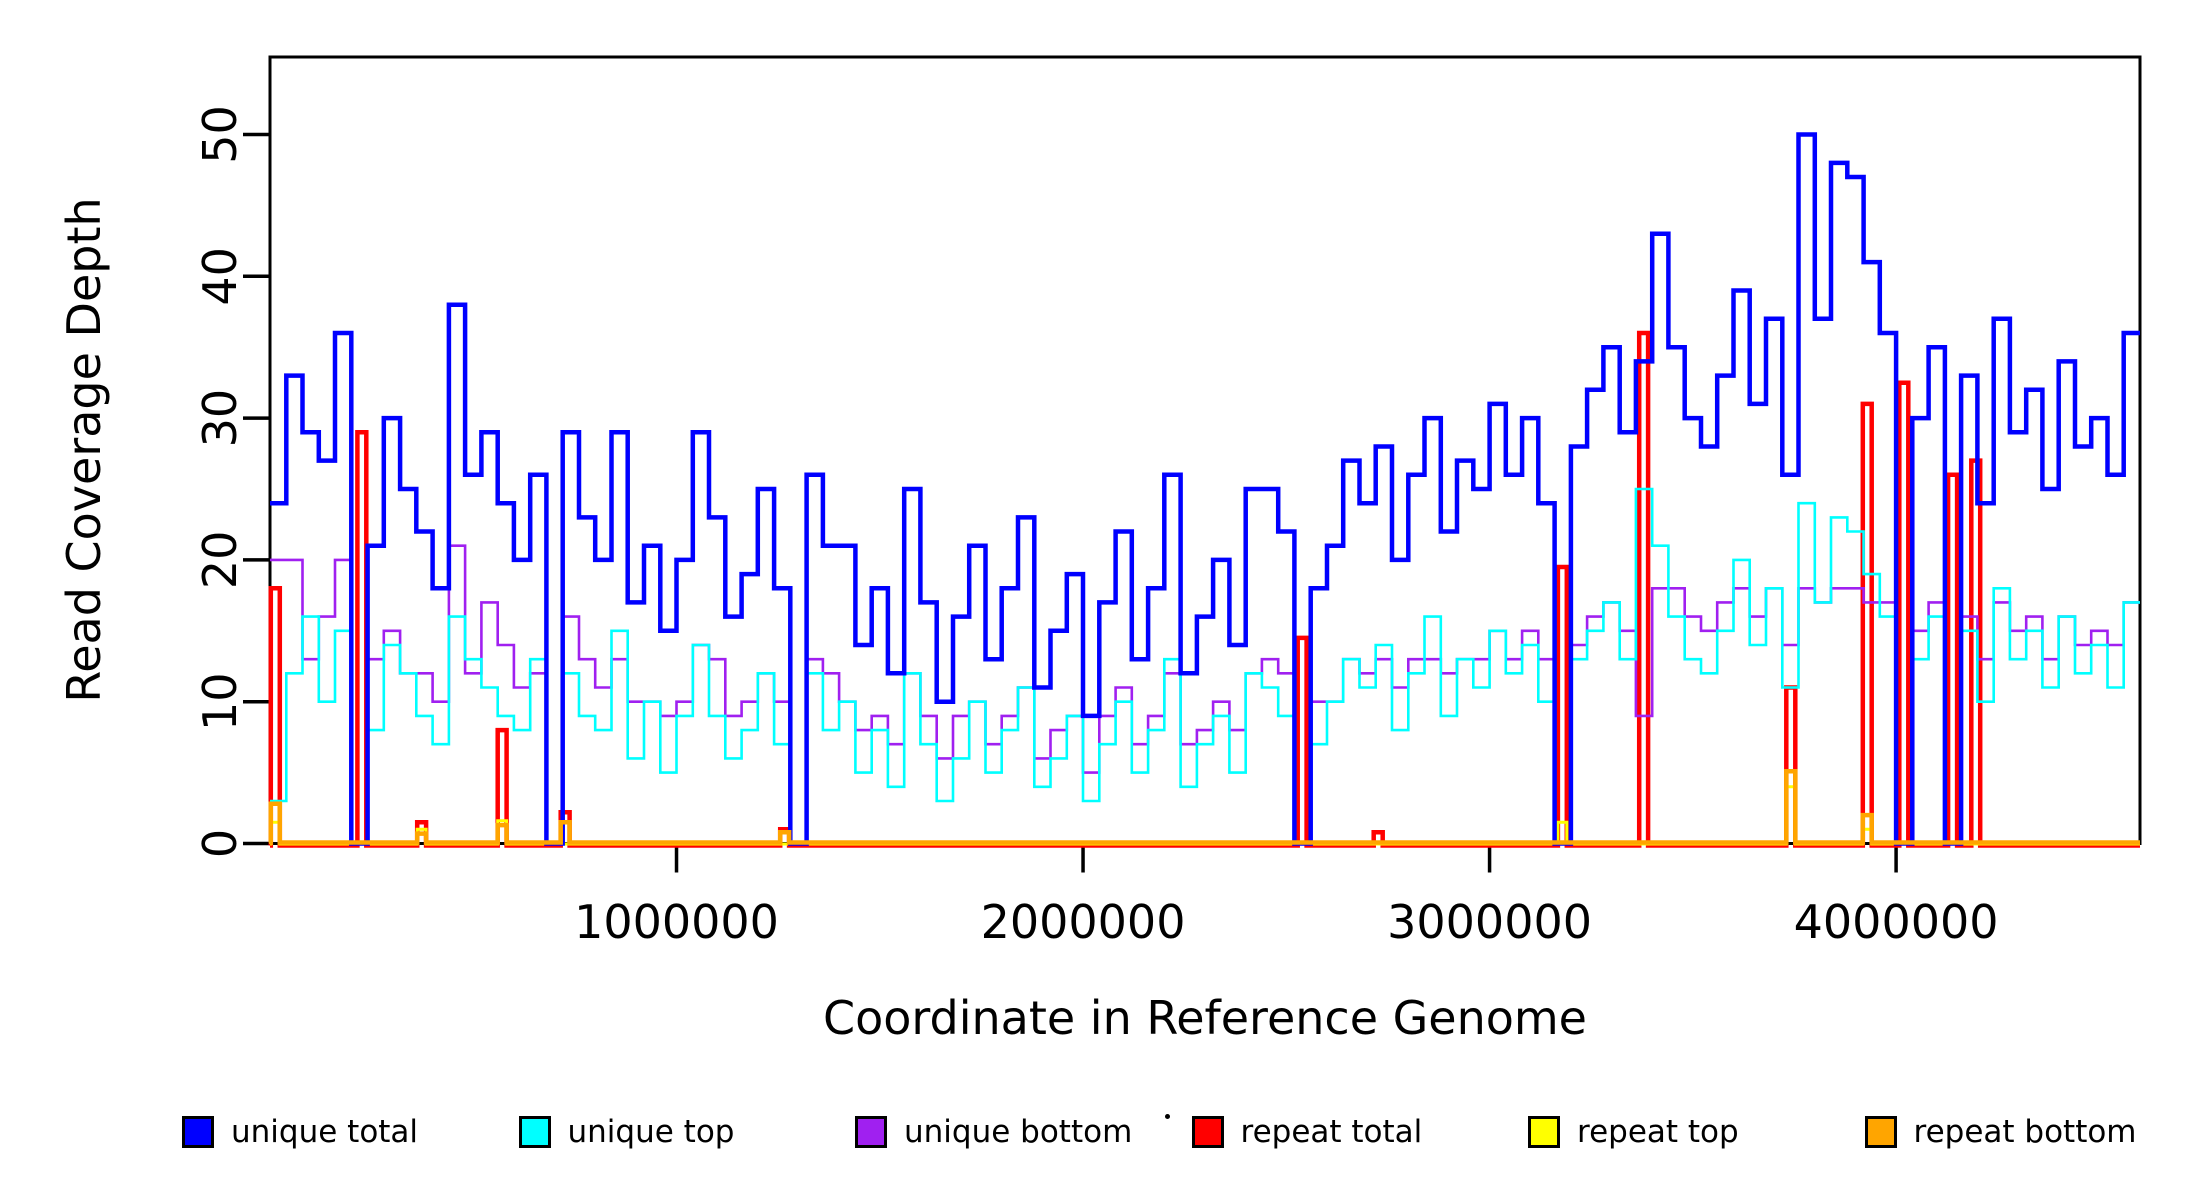 The image size is (2200, 1200). What do you see at coordinates (84, 449) in the screenshot?
I see `y-axis-title: Read Coverage Depth` at bounding box center [84, 449].